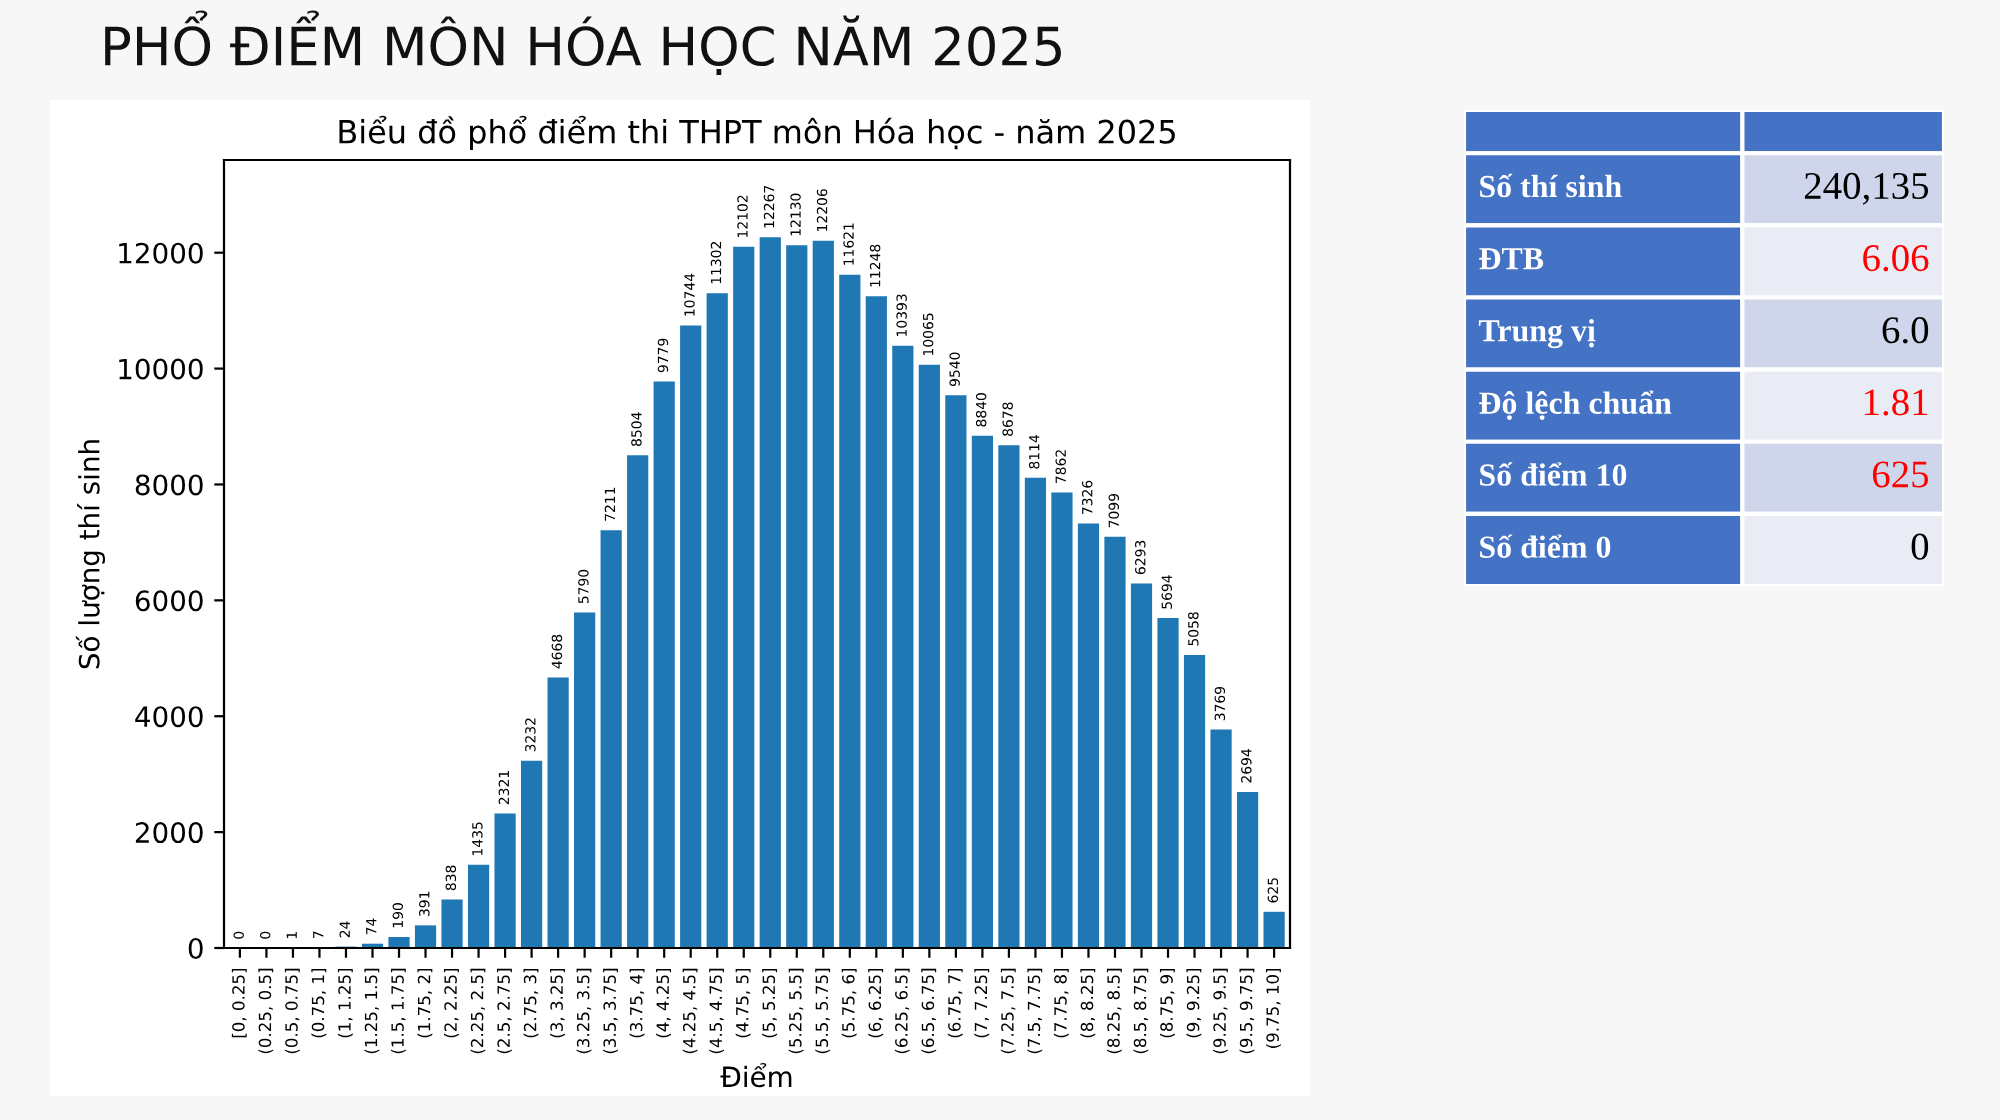  I want to click on text: 1.81, so click(1896, 402).